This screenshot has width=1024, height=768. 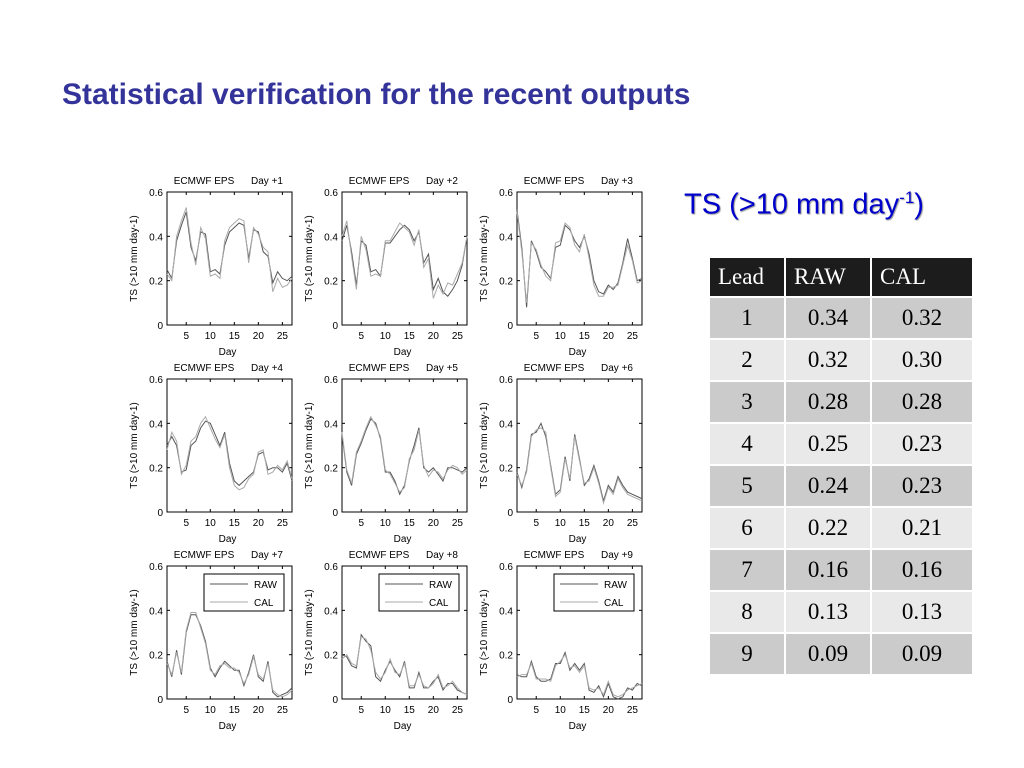 I want to click on chart-title-lead: Day +4, so click(x=267, y=368).